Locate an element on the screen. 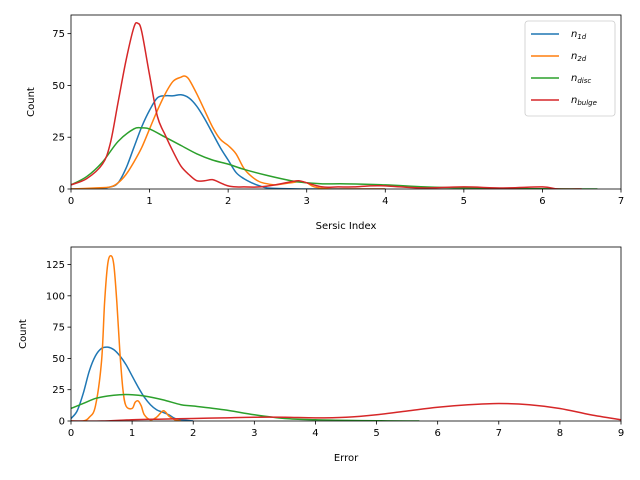 This screenshot has width=640, height=480. series-line-n1d is located at coordinates (228, 141).